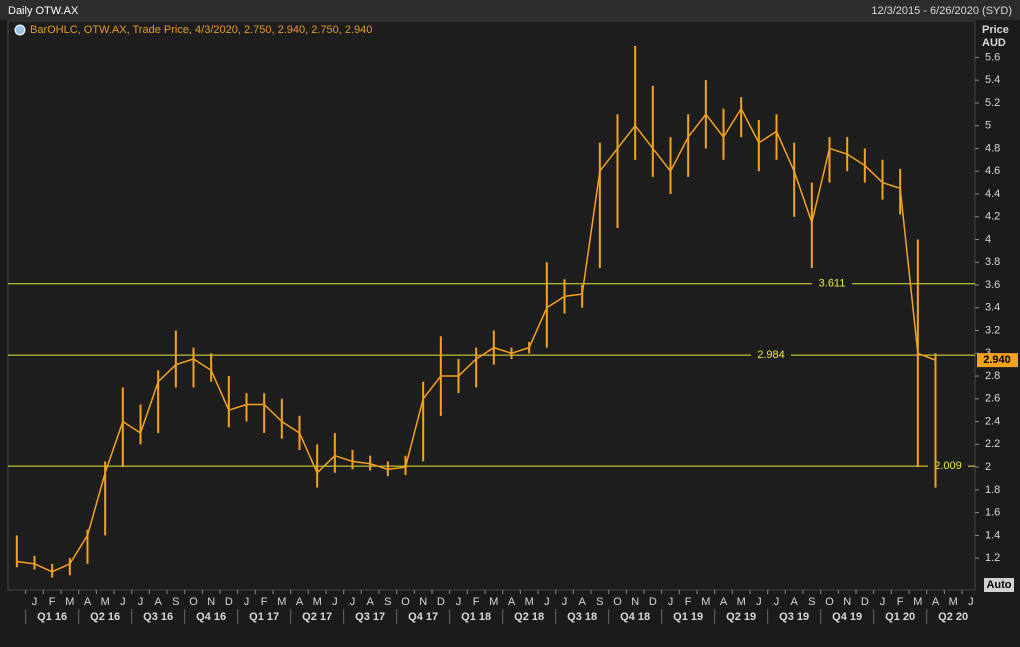 This screenshot has height=647, width=1020. What do you see at coordinates (992, 171) in the screenshot?
I see `y-tick-label: 4.6` at bounding box center [992, 171].